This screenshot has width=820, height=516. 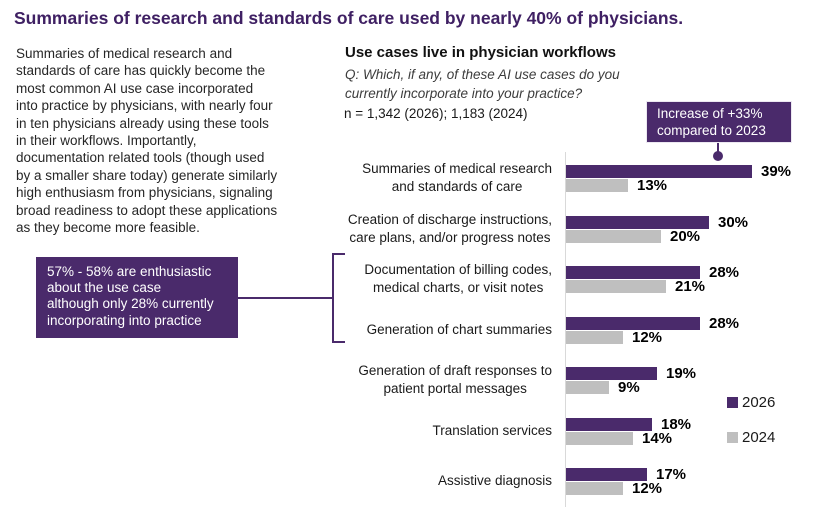 I want to click on category-label-text: Translation services, so click(x=492, y=430).